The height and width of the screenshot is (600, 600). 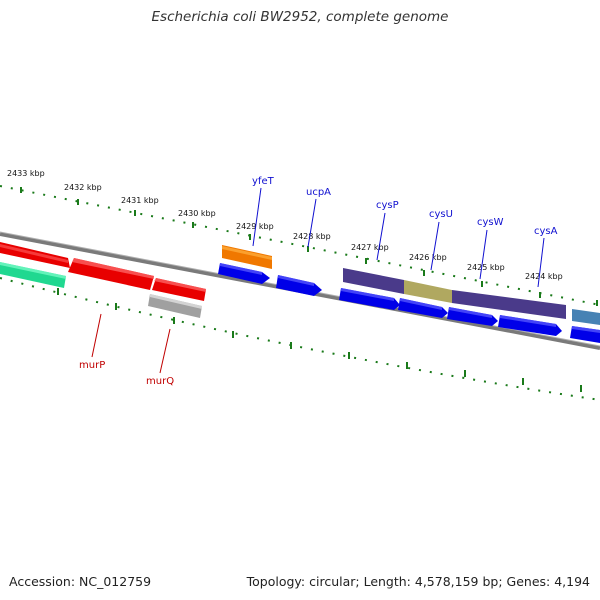 I want to click on forward-cog-track, so click(x=300, y=283).